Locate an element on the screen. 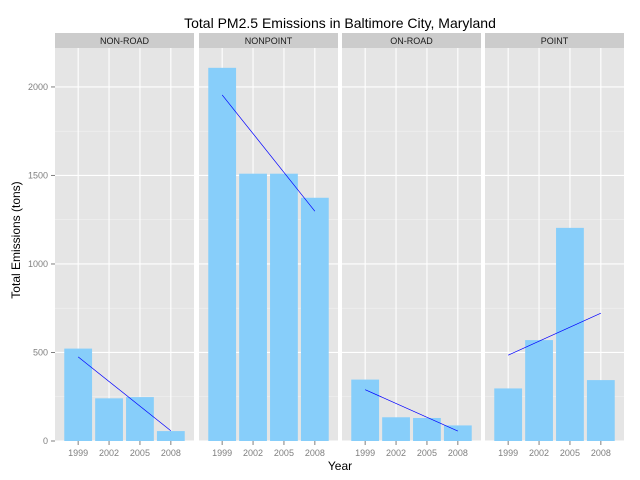 This screenshot has width=640, height=480. y-tick-label: 1500 is located at coordinates (38, 175).